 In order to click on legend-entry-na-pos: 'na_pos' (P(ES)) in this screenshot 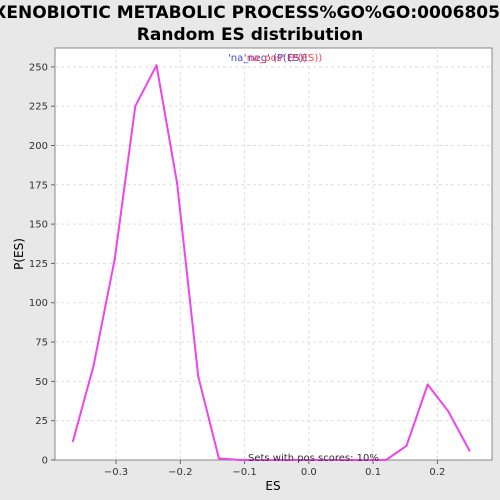, I will do `click(283, 58)`.